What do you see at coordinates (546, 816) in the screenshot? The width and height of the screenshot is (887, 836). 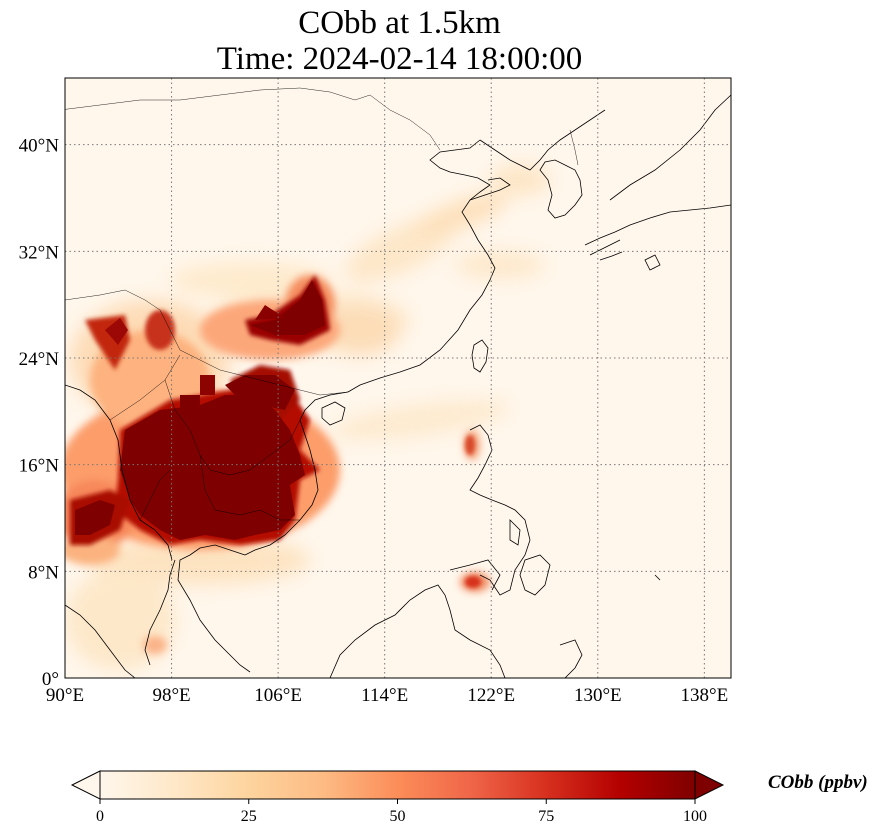 I see `colorbar-tick-label: 75` at bounding box center [546, 816].